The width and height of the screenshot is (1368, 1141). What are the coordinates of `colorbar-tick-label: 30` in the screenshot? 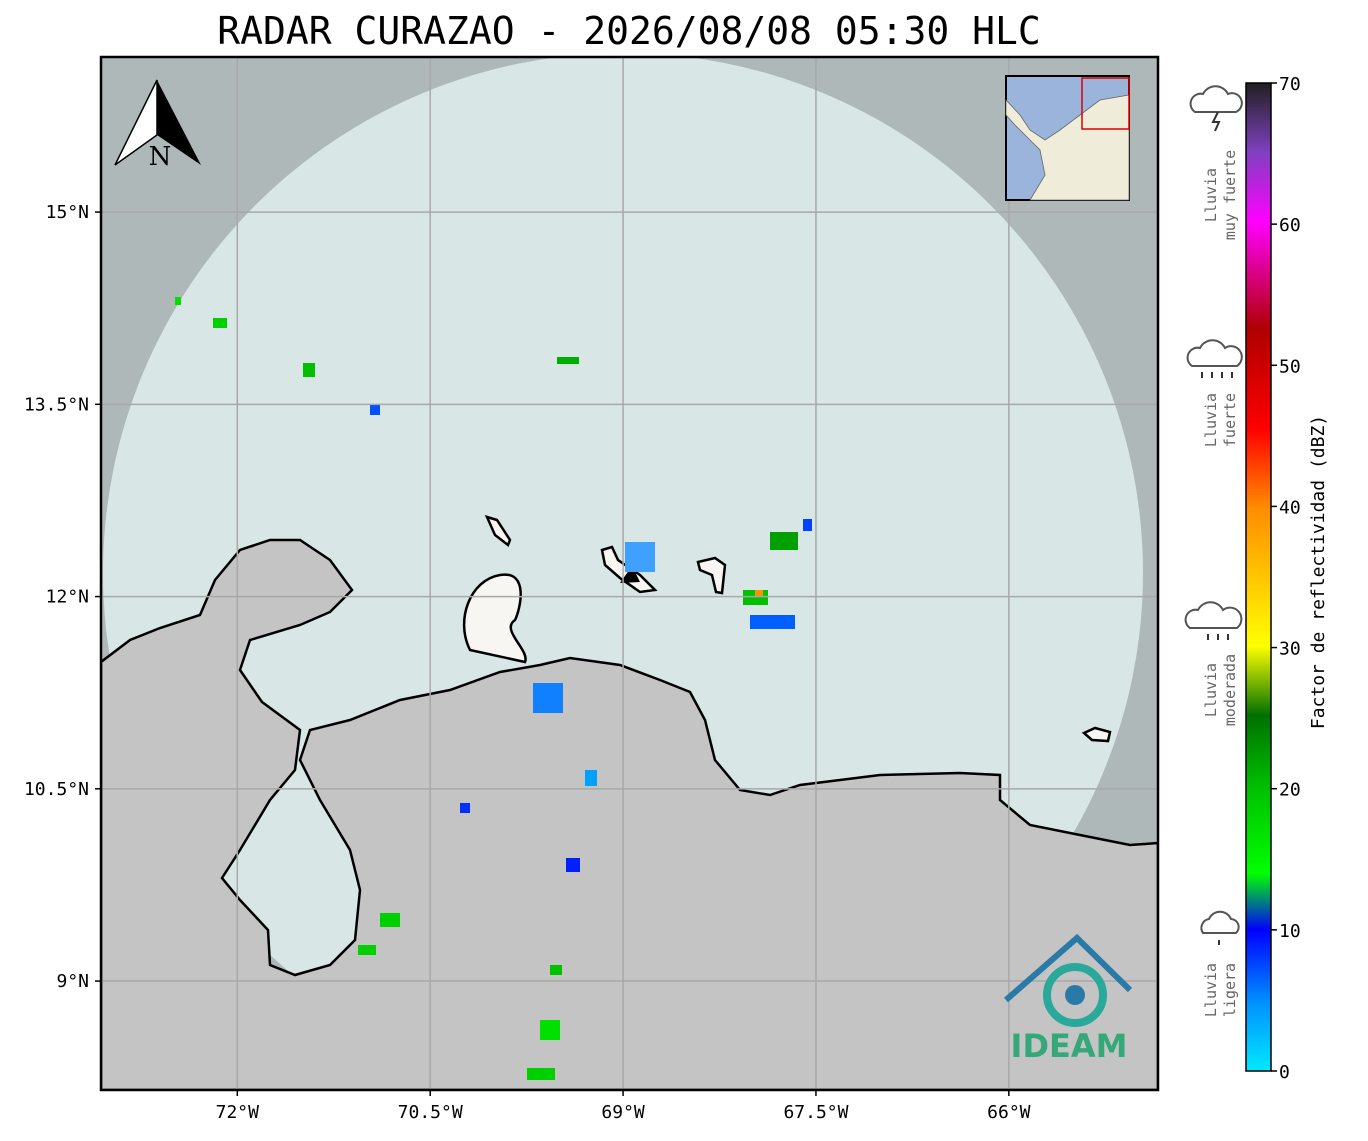 It's located at (1290, 649).